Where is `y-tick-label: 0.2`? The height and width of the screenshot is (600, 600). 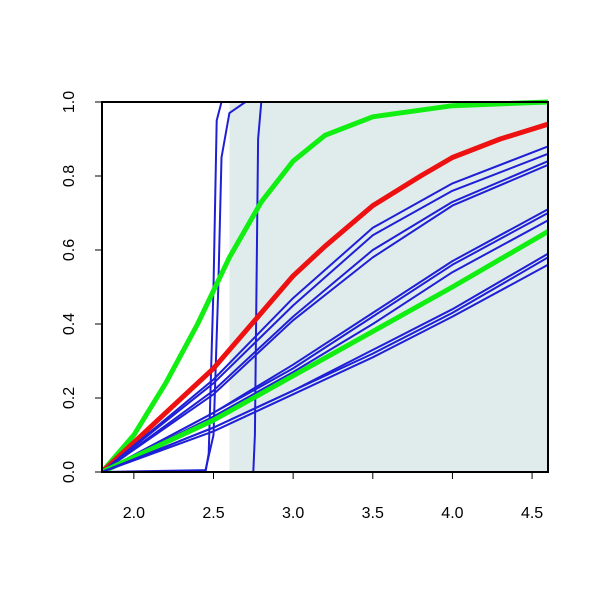
y-tick-label: 0.2 is located at coordinates (69, 398).